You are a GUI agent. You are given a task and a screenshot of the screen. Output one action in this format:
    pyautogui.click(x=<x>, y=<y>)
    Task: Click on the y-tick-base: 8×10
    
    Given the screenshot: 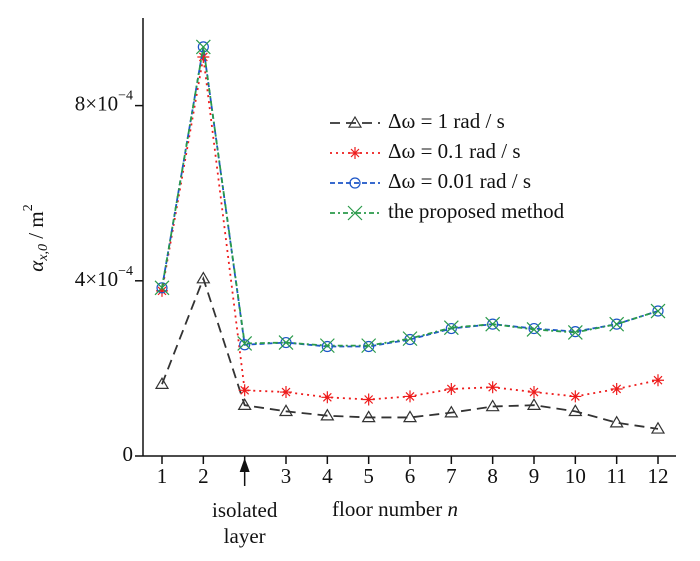 What is the action you would take?
    pyautogui.click(x=96, y=103)
    